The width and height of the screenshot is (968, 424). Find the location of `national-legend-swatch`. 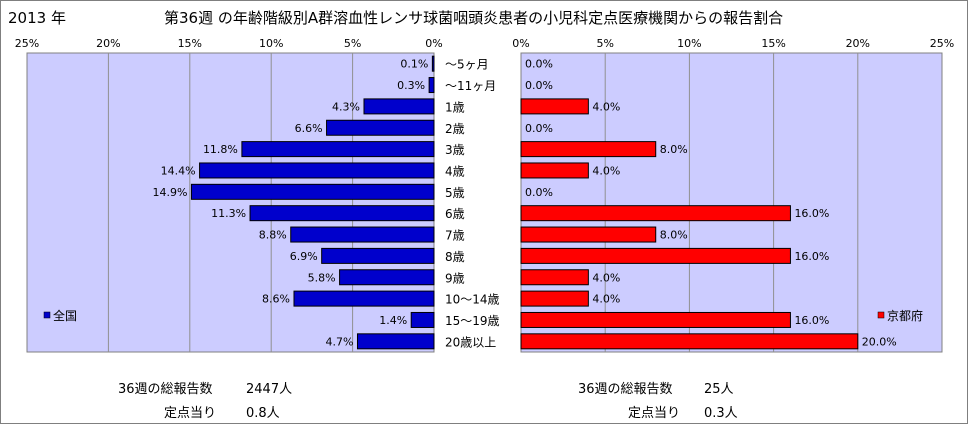

national-legend-swatch is located at coordinates (47, 315).